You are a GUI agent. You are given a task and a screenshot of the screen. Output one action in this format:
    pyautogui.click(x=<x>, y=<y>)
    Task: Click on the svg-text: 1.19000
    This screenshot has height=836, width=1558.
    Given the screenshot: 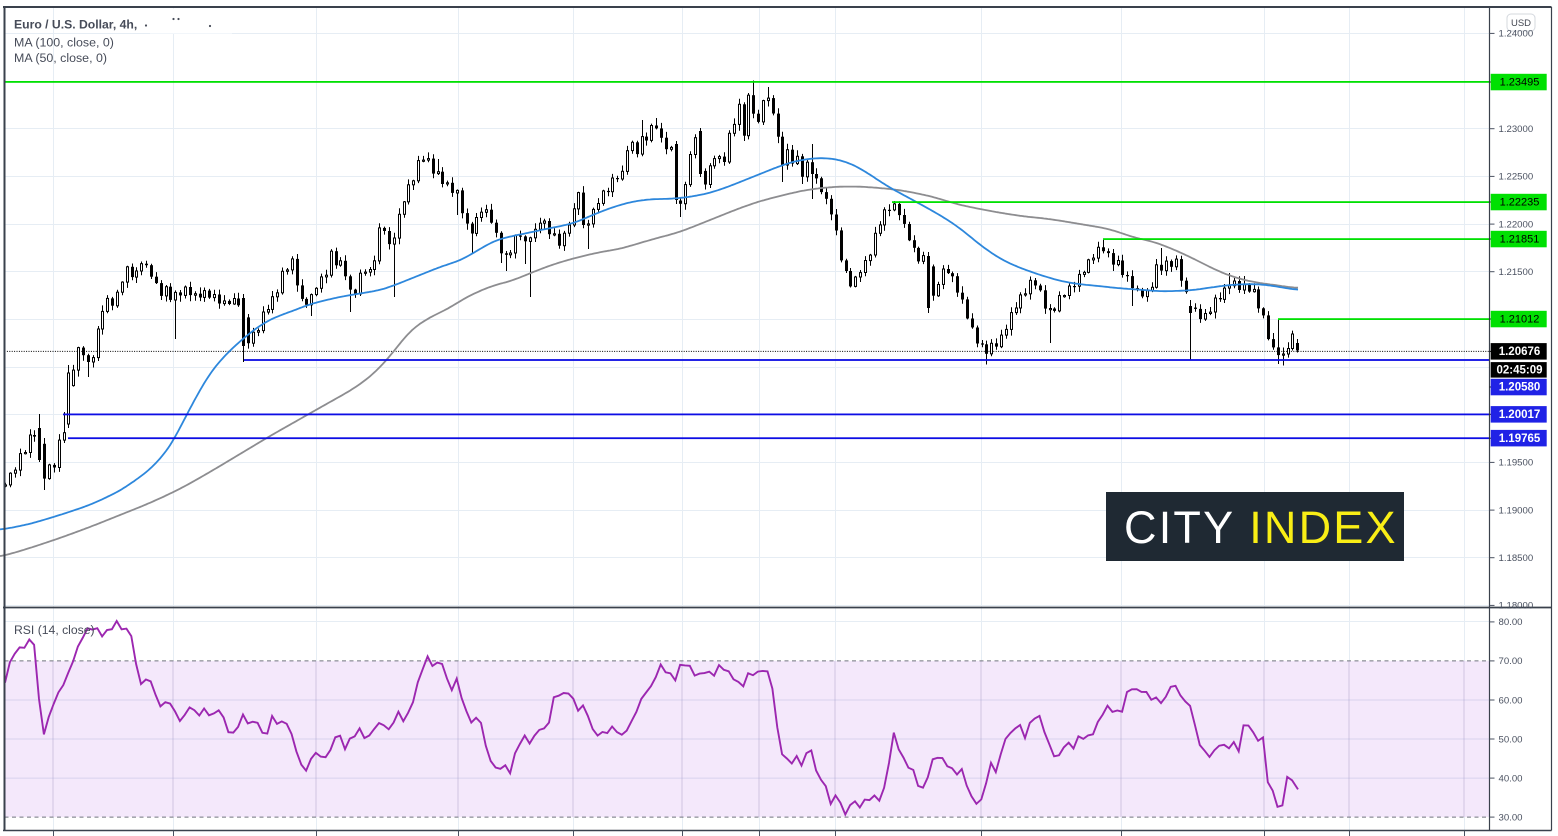 What is the action you would take?
    pyautogui.click(x=1516, y=510)
    